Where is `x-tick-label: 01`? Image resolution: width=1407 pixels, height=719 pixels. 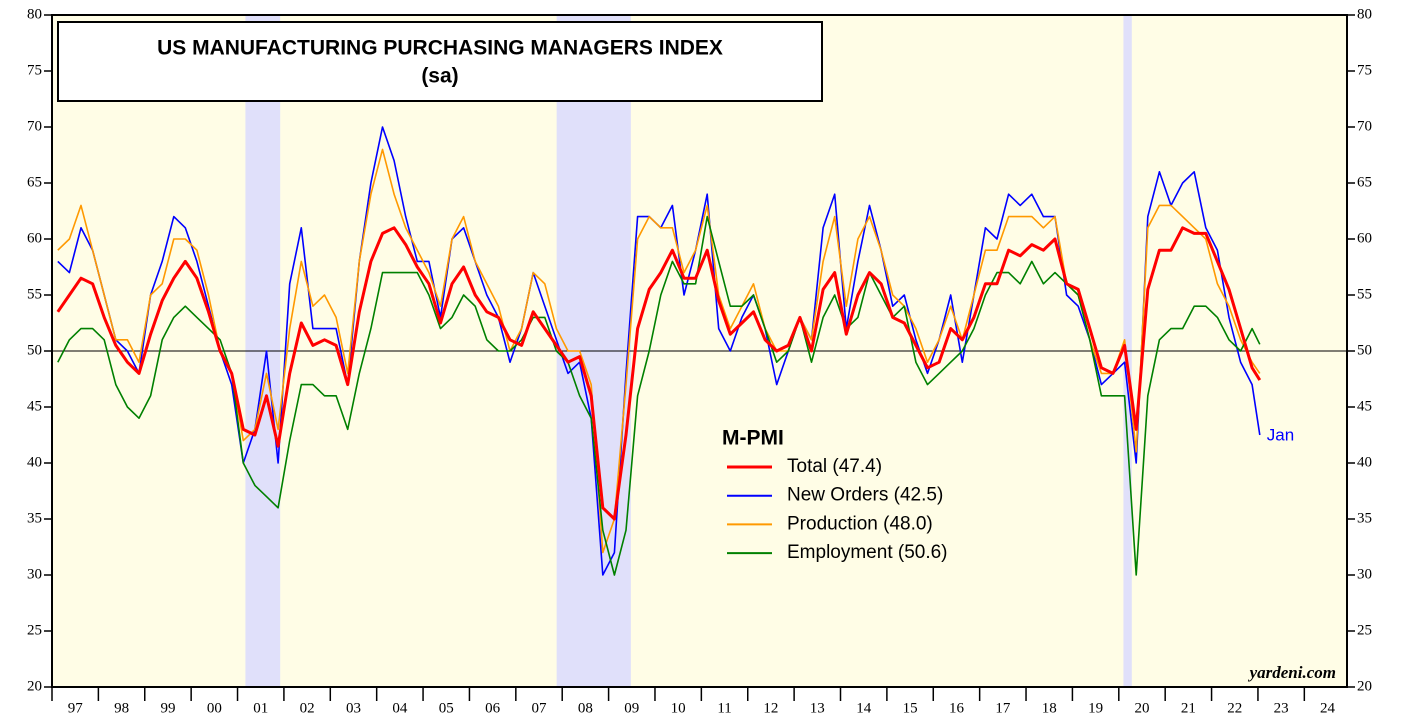 x-tick-label: 01 is located at coordinates (260, 708).